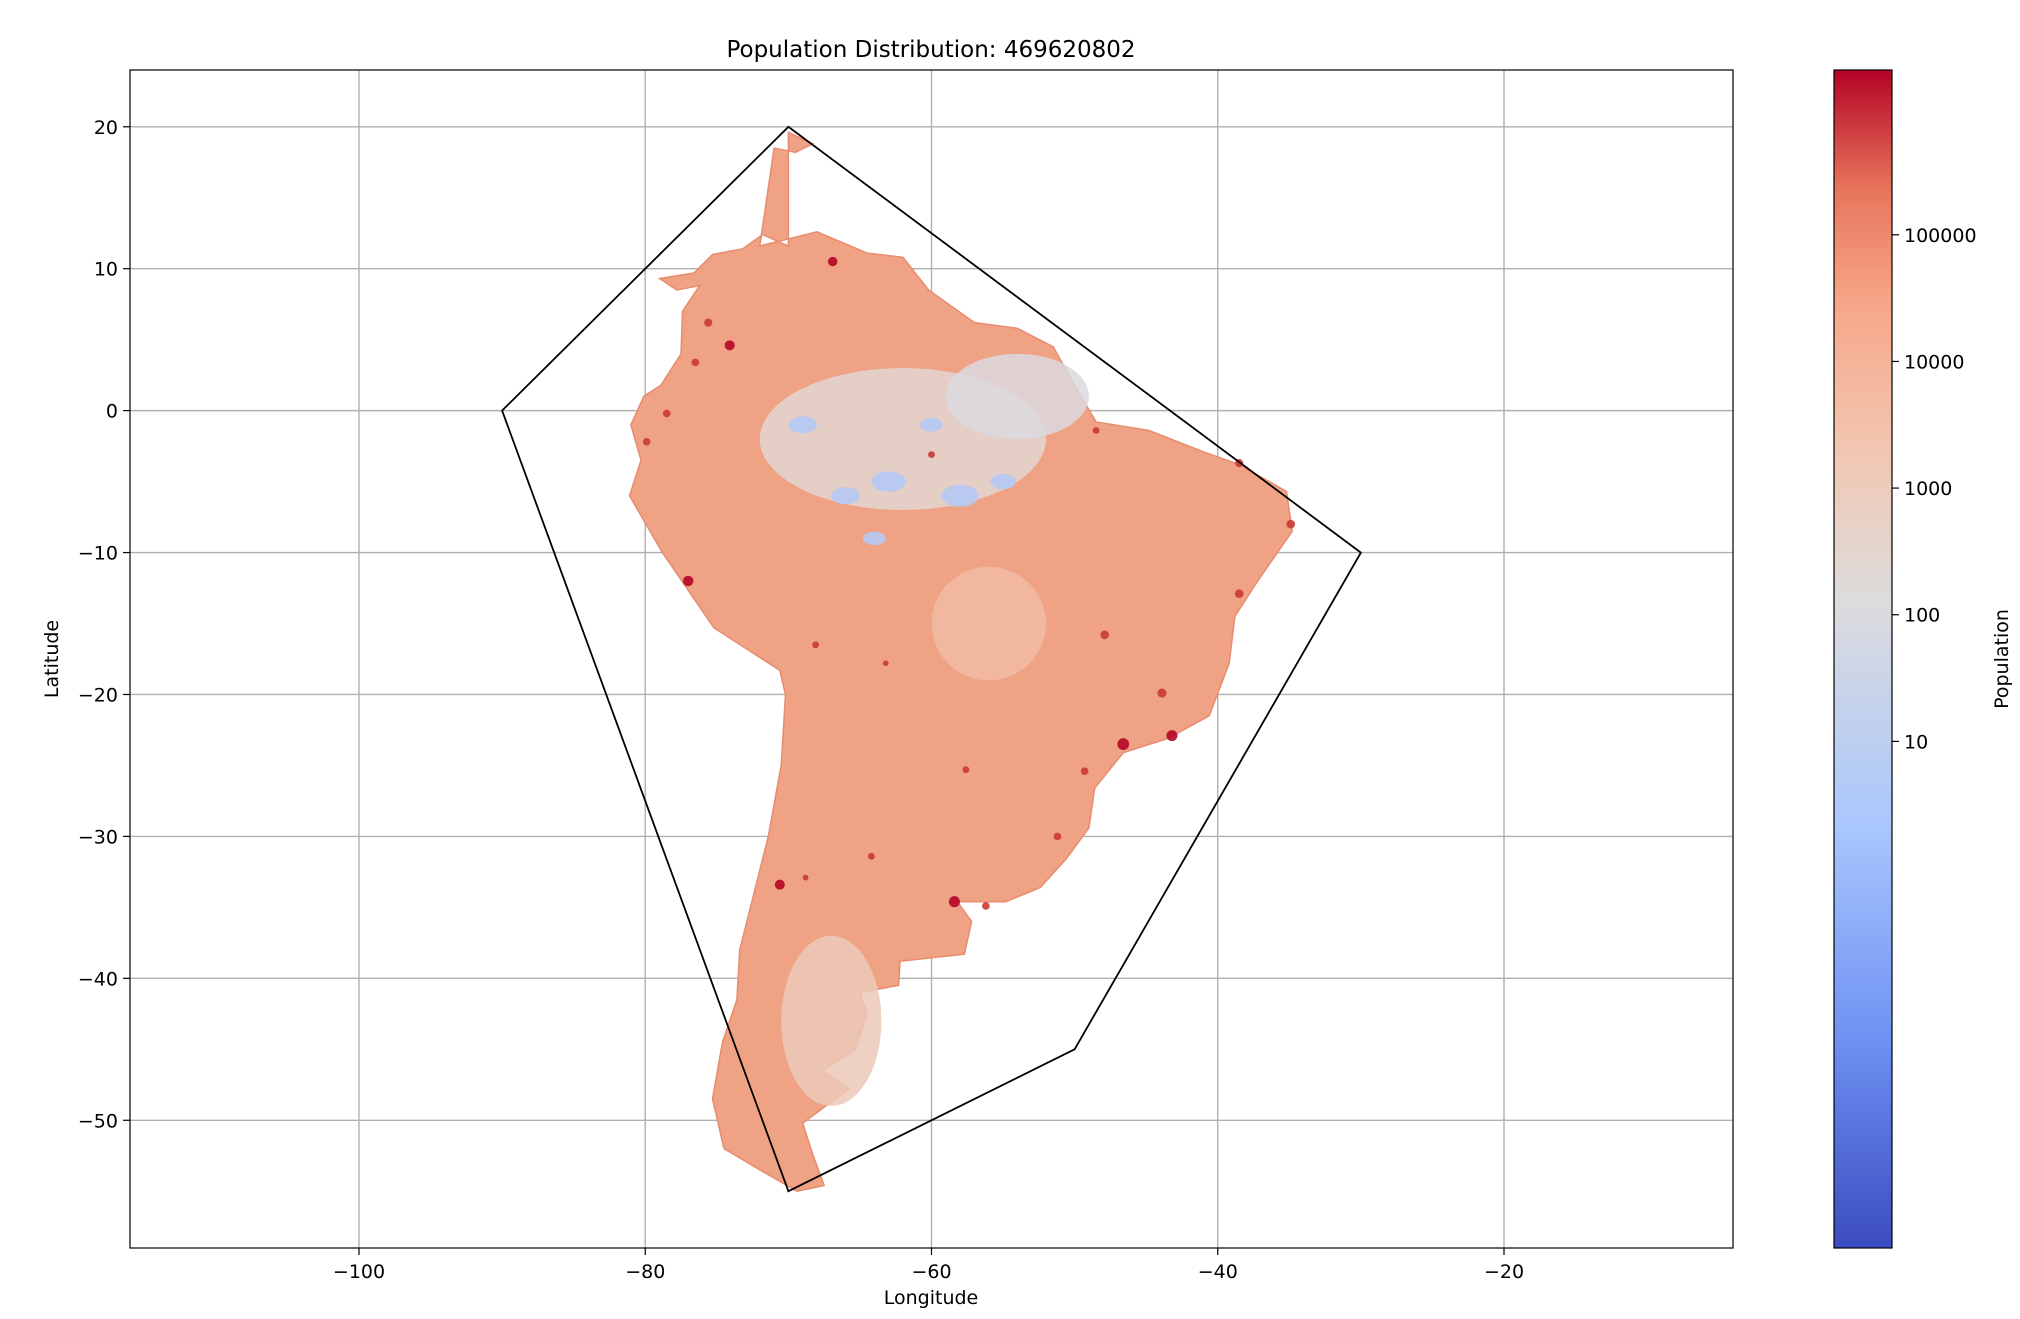 Image resolution: width=2020 pixels, height=1319 pixels. Describe the element at coordinates (1922, 616) in the screenshot. I see `colorbar-tick-label: 100` at that location.